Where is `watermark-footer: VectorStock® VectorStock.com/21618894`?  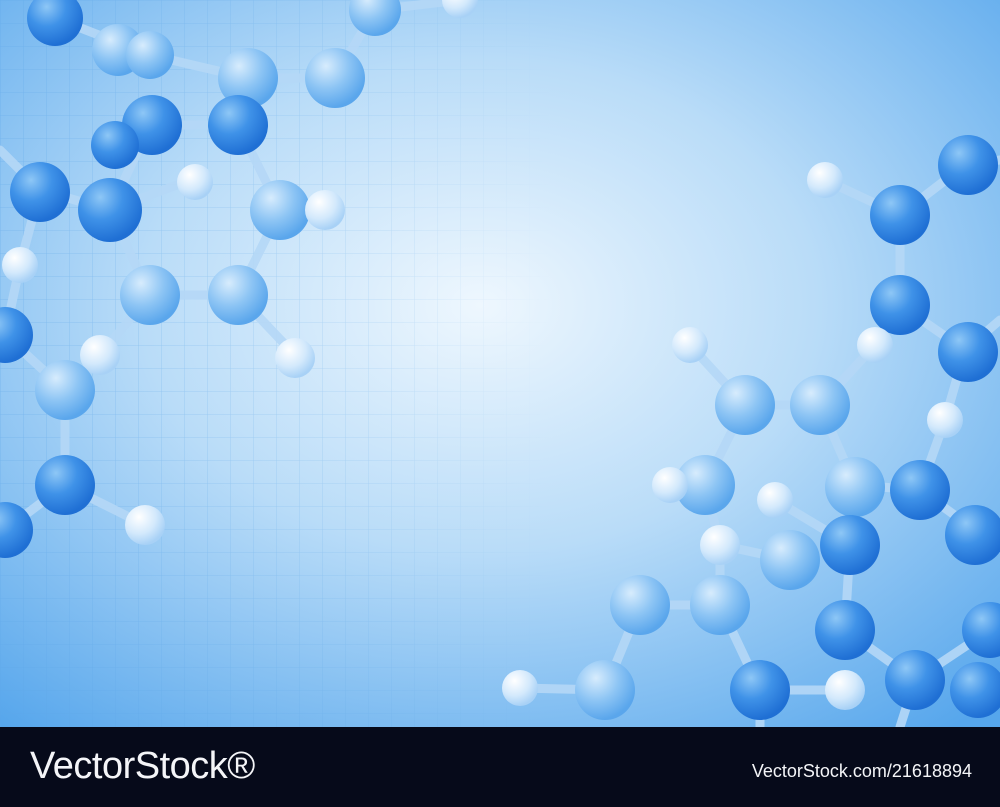 watermark-footer: VectorStock® VectorStock.com/21618894 is located at coordinates (500, 767).